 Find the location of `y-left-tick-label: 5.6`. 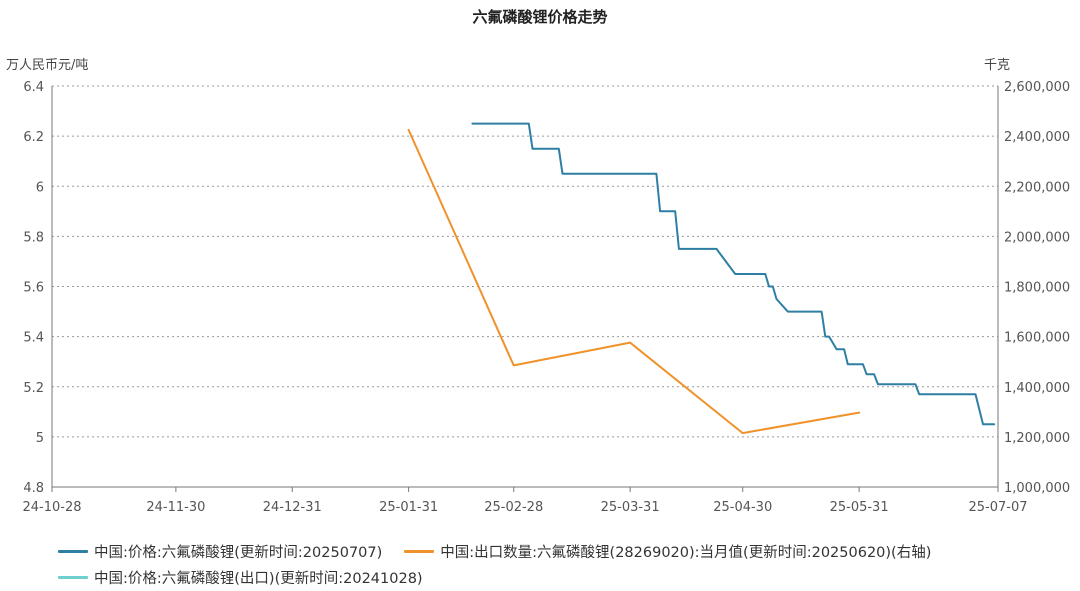

y-left-tick-label: 5.6 is located at coordinates (33, 288).